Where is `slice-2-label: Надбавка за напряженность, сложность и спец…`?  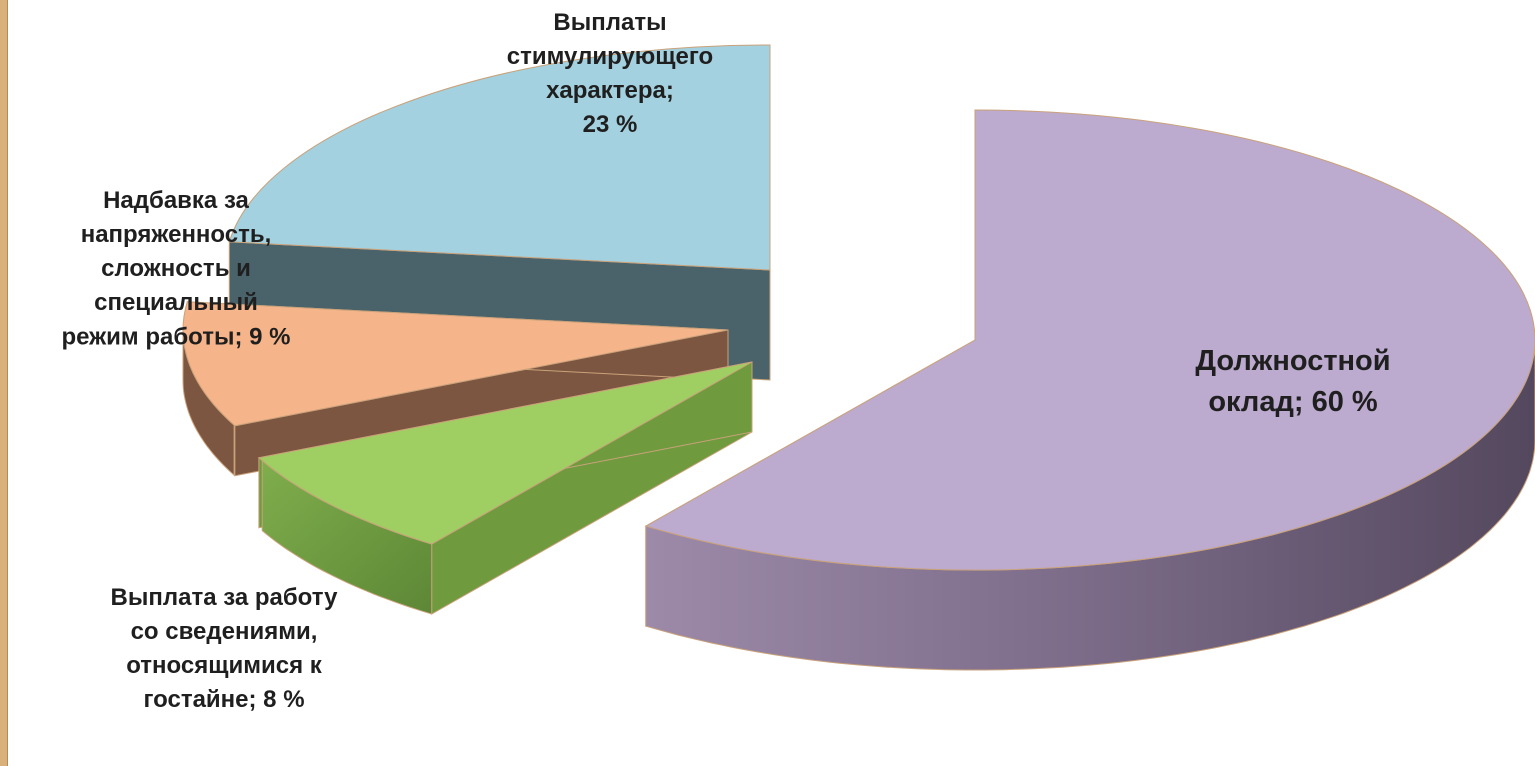 slice-2-label: Надбавка за напряженность, сложность и спец… is located at coordinates (175, 268).